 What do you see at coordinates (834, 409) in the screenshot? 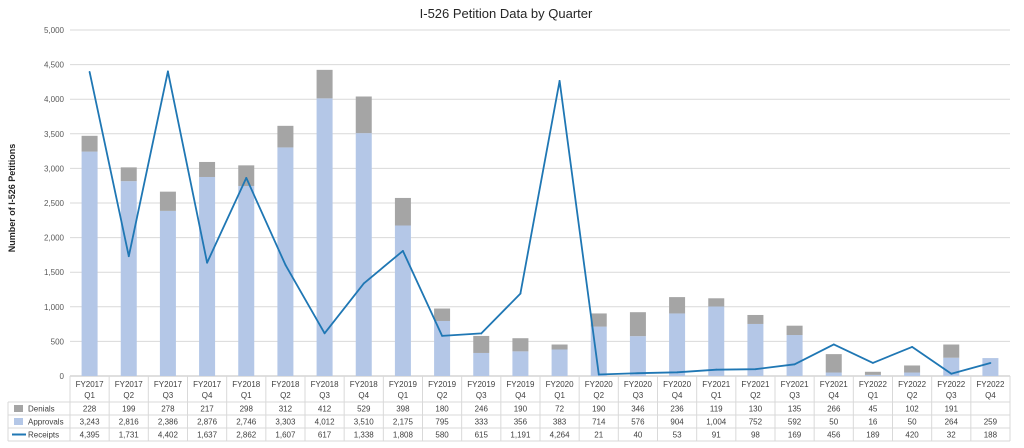
I see `data-table-cell: 266` at bounding box center [834, 409].